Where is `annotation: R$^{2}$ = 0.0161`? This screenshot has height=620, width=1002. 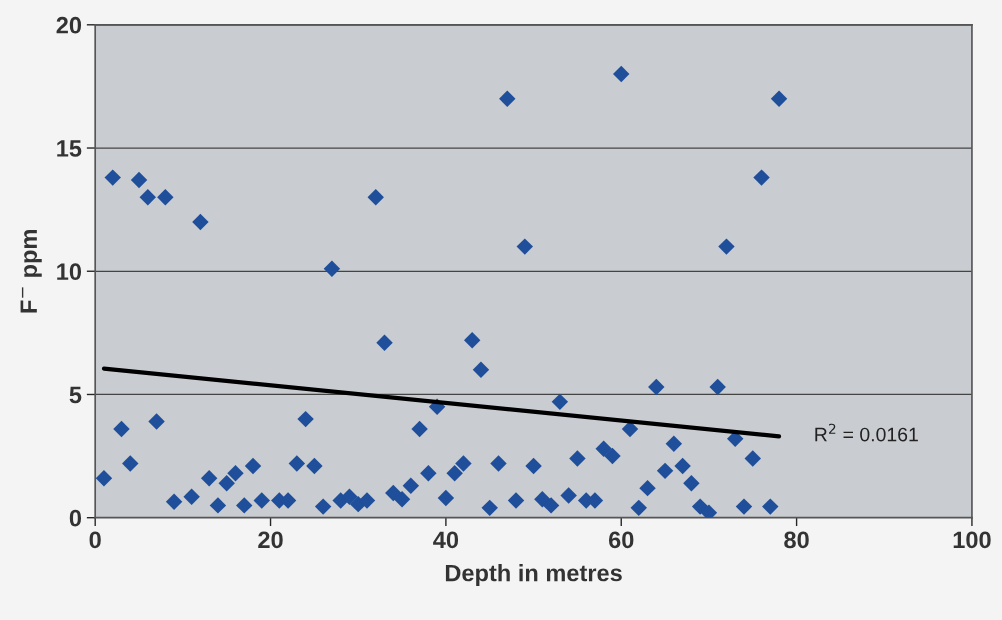
annotation: R$^{2}$ = 0.0161 is located at coordinates (866, 432).